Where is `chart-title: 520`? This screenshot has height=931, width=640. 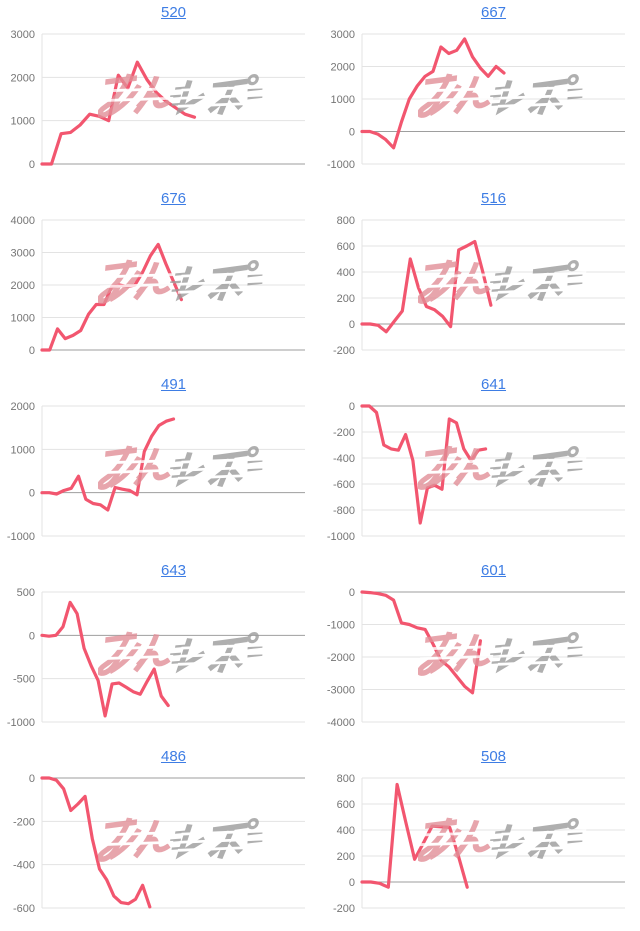
chart-title: 520 is located at coordinates (173, 13).